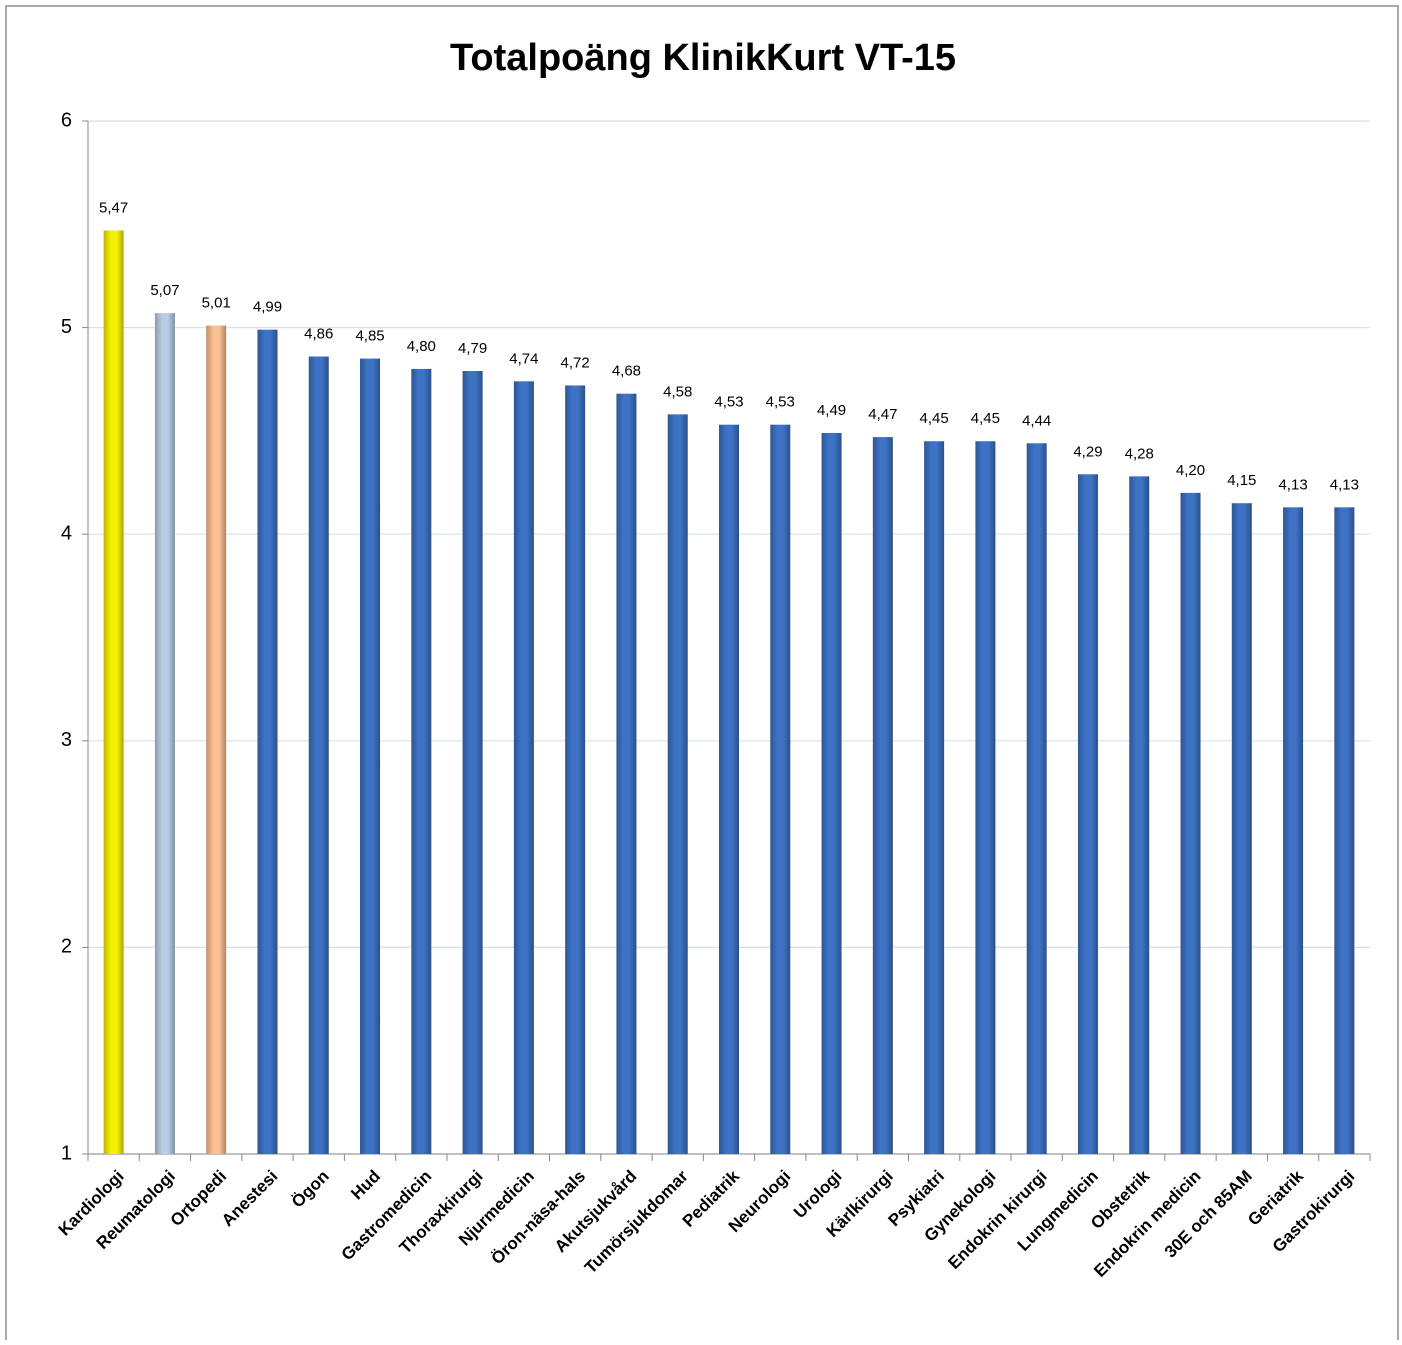  I want to click on data-label: 4,28, so click(1139, 453).